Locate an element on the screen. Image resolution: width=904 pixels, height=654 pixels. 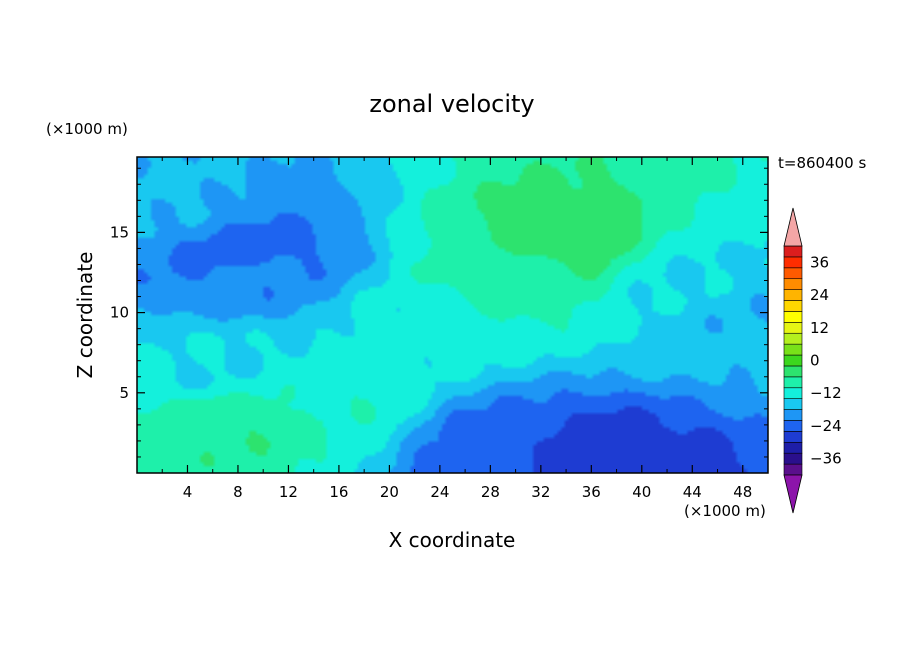
x-tick-label: 28 is located at coordinates (490, 492).